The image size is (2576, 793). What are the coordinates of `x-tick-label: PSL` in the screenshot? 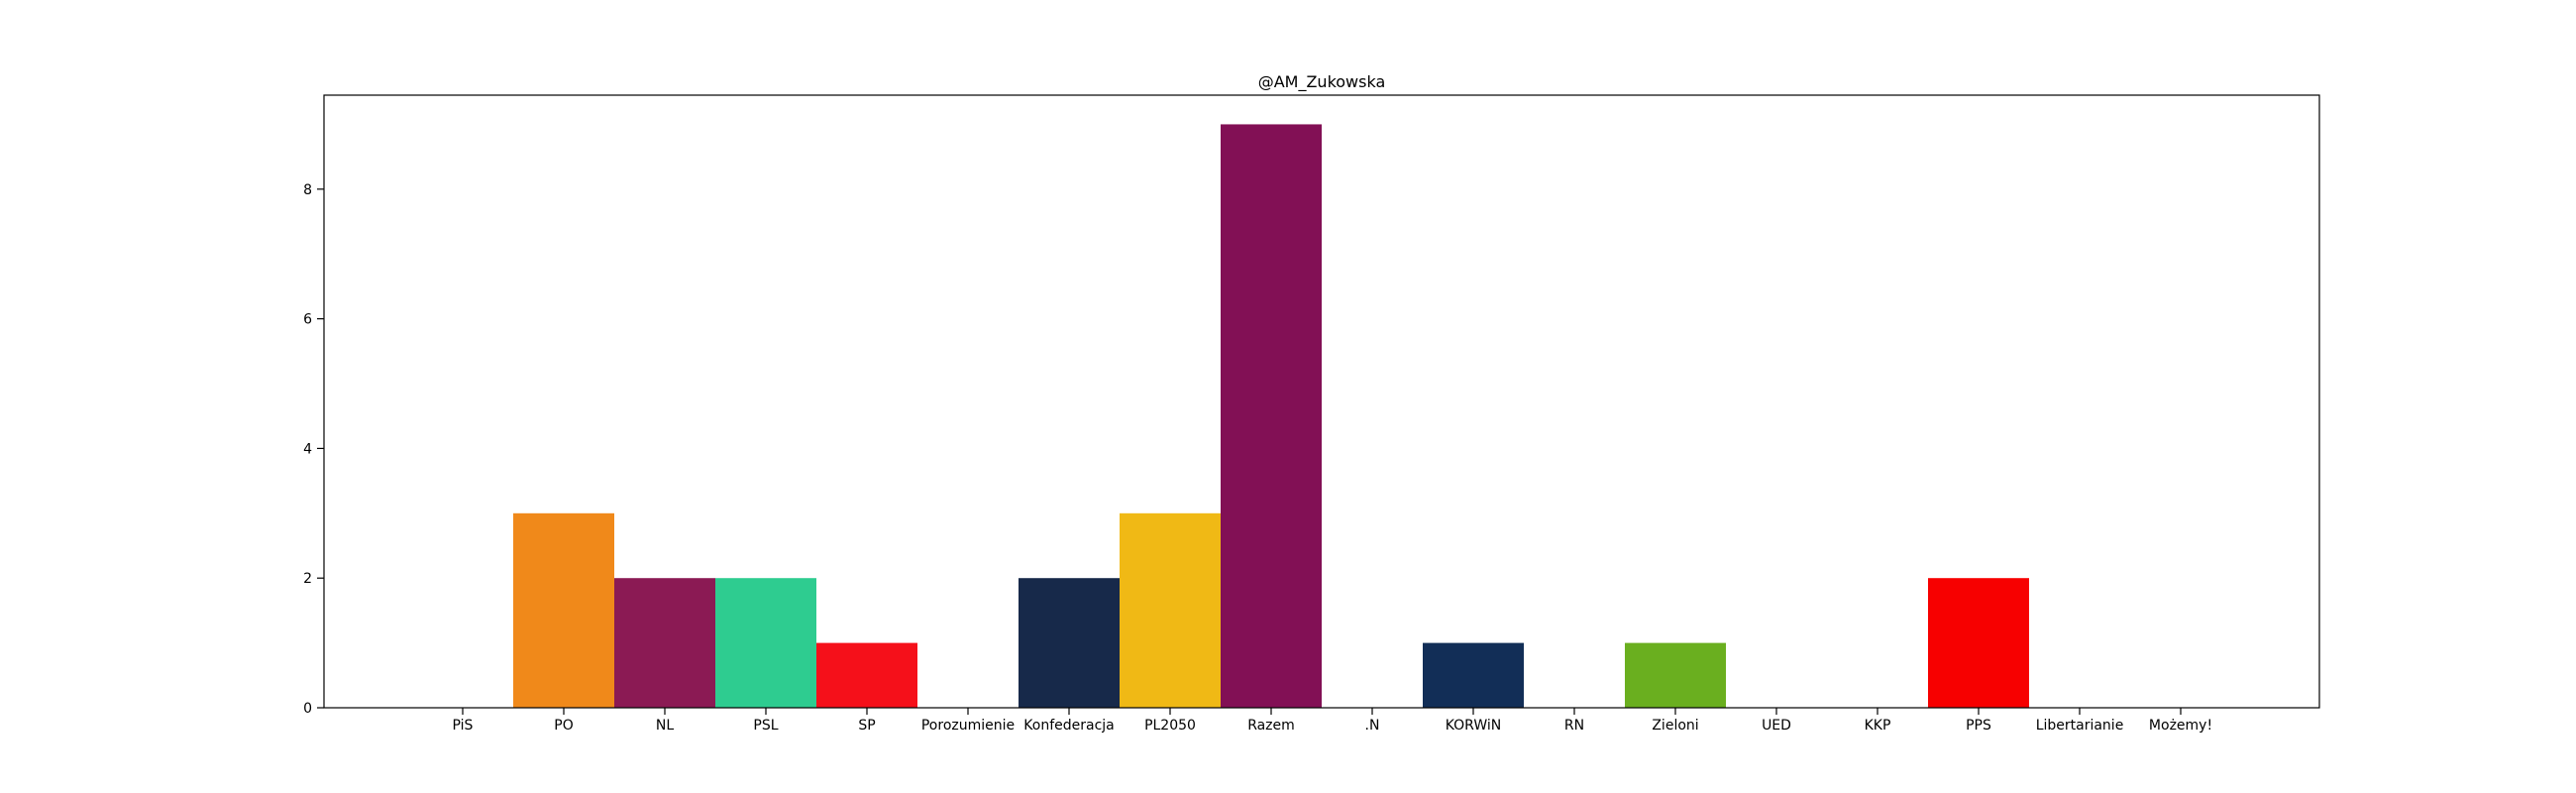 It's located at (766, 726).